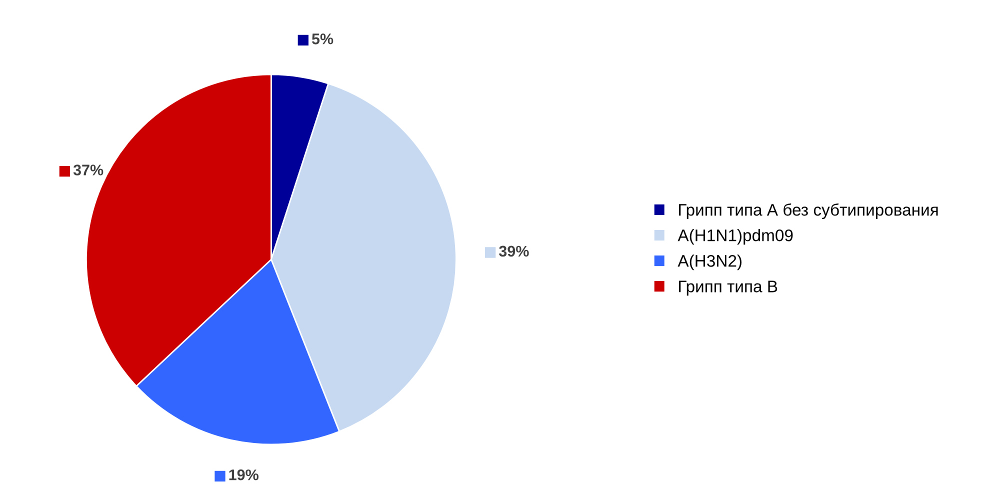 Image resolution: width=999 pixels, height=499 pixels. What do you see at coordinates (323, 39) in the screenshot?
I see `data-label: 5%` at bounding box center [323, 39].